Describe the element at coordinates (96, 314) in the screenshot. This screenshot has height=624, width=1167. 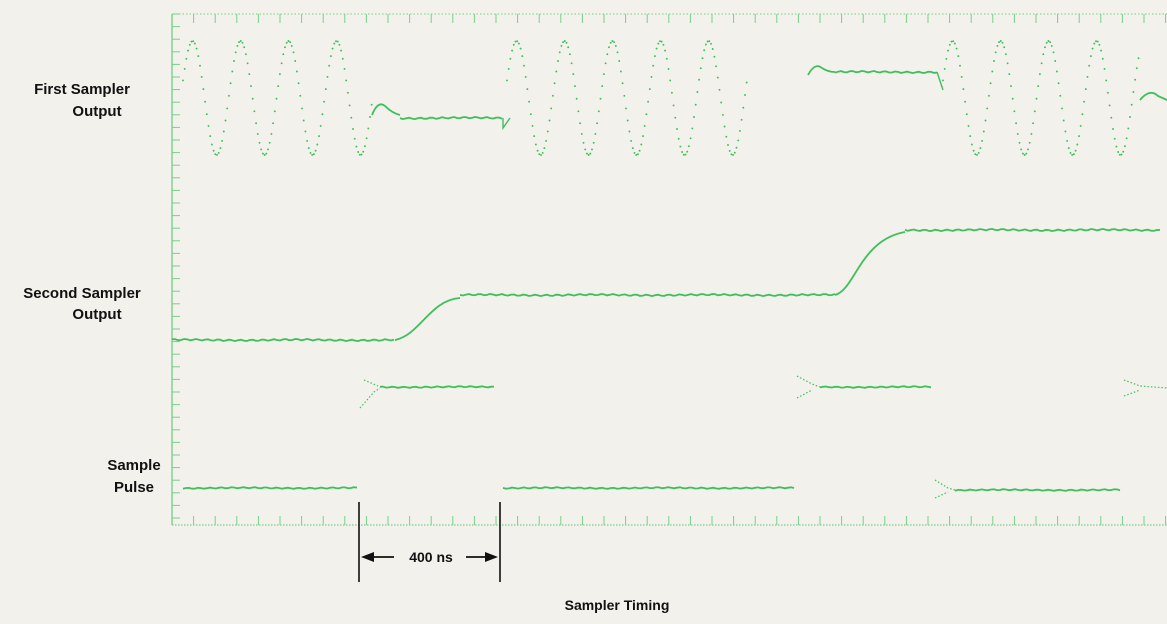
I see `second-sampler-label-line2: Output` at that location.